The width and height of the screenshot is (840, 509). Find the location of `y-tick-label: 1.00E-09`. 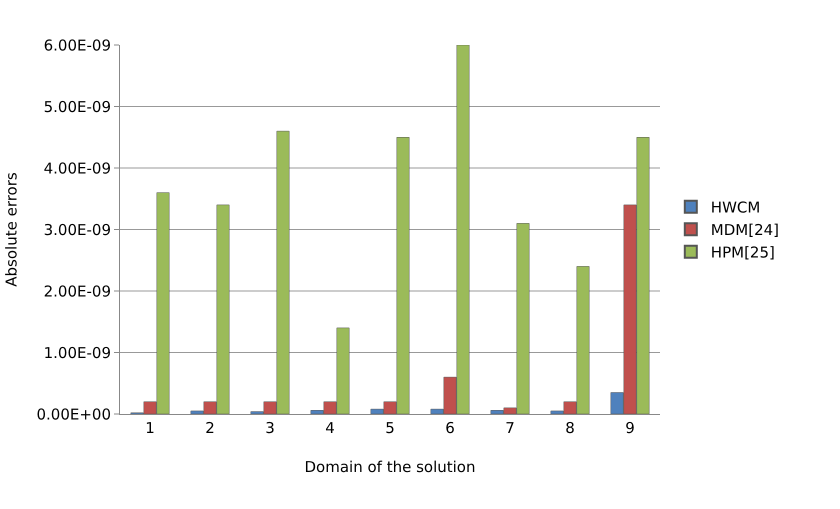

y-tick-label: 1.00E-09 is located at coordinates (77, 353).